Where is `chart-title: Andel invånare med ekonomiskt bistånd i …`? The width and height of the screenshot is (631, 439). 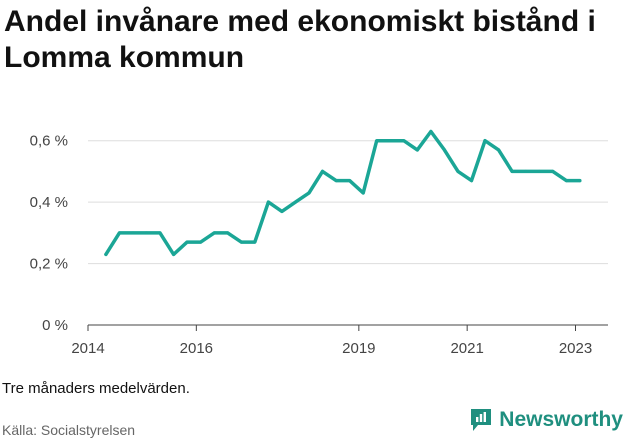
chart-title: Andel invånare med ekonomiskt bistånd i … is located at coordinates (300, 39).